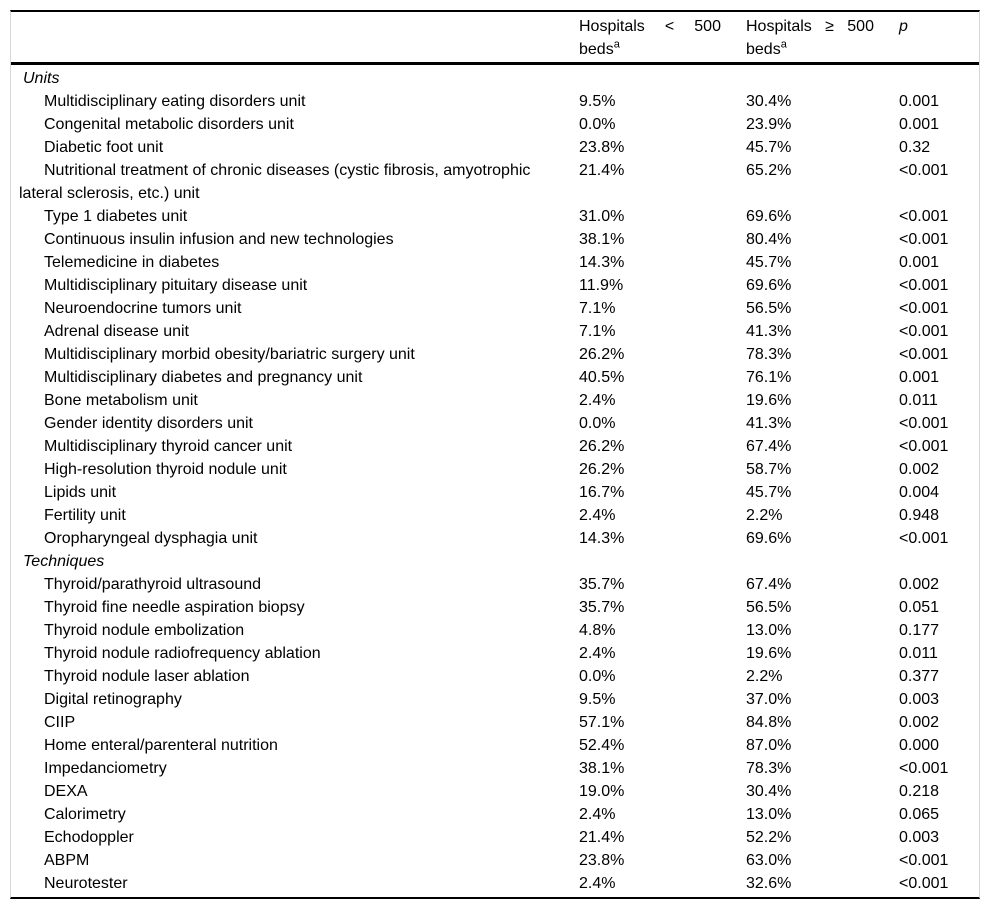 This screenshot has width=992, height=911. What do you see at coordinates (602, 216) in the screenshot?
I see `value-hospitals-lt-500: 31.0%` at bounding box center [602, 216].